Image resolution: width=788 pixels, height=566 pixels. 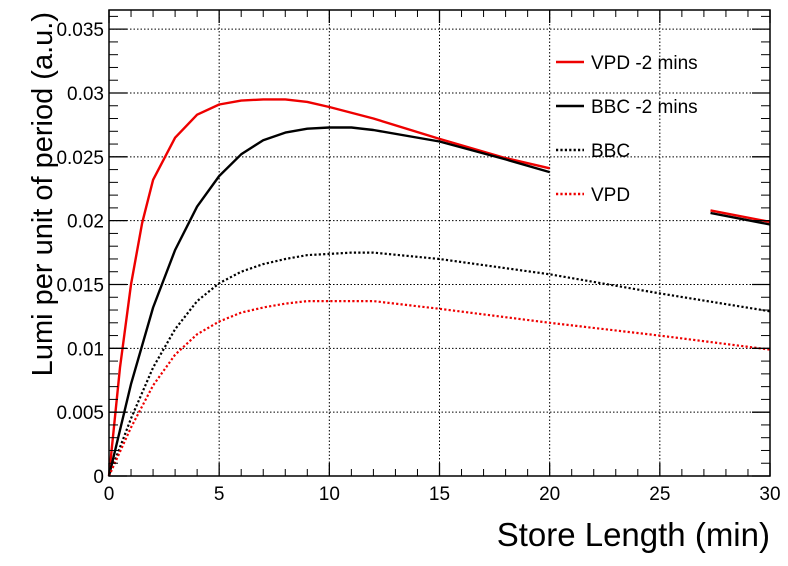 I want to click on legend-label: BBC, so click(x=610, y=151).